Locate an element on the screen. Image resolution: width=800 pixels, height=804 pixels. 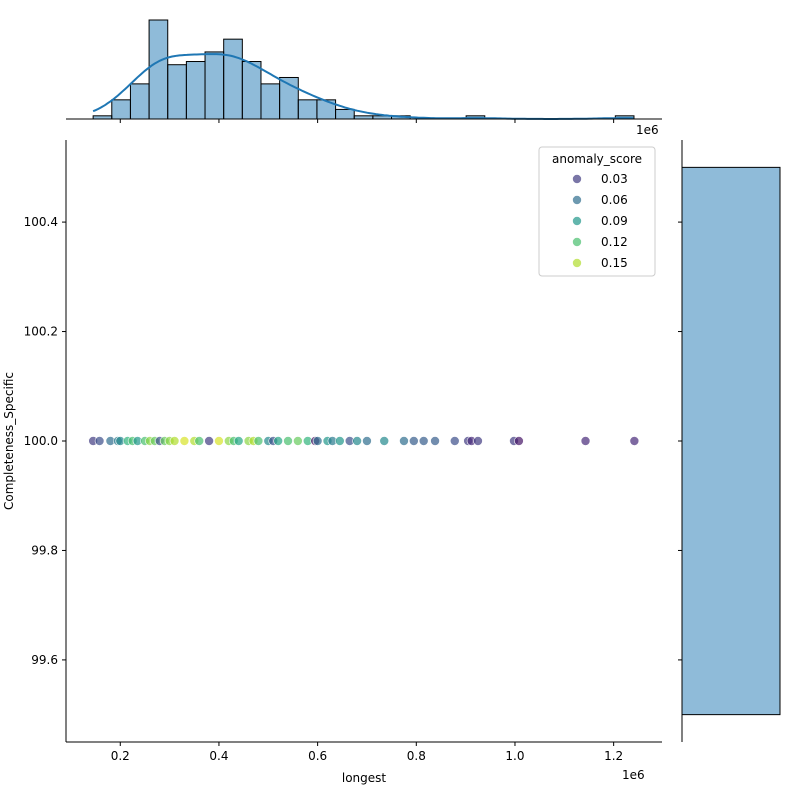
legend-title: anomaly_score is located at coordinates (597, 159).